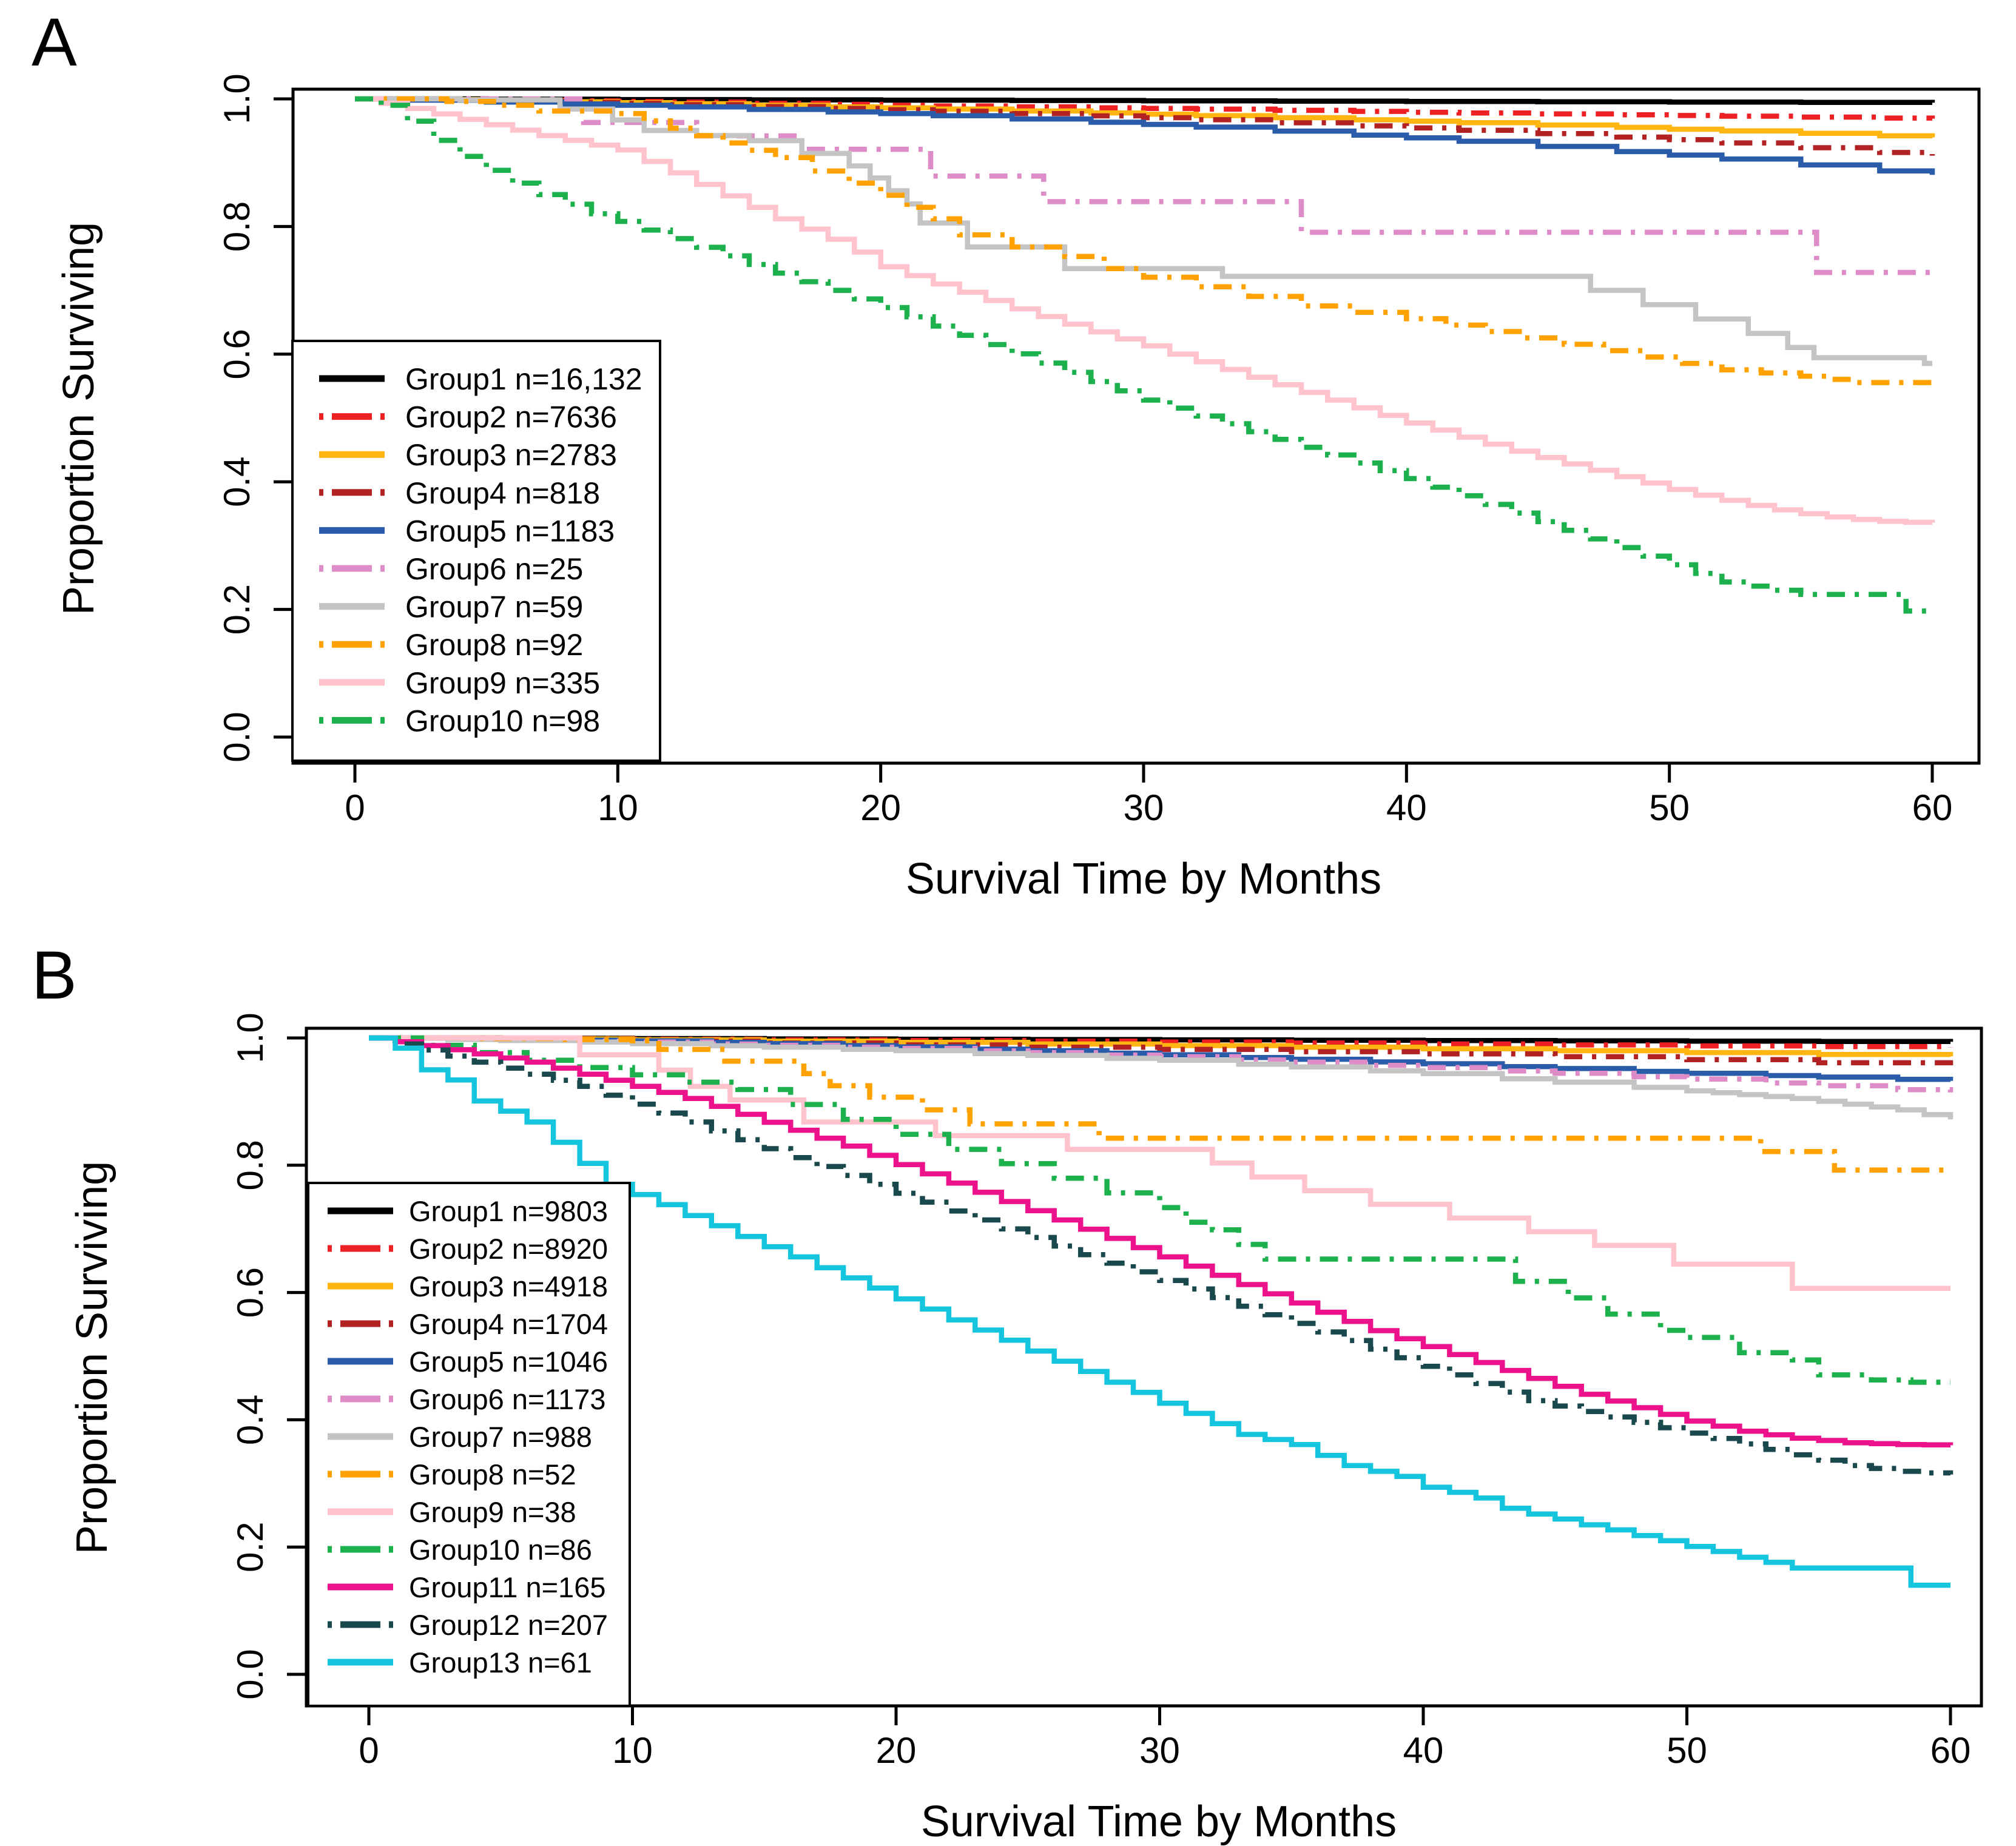 This screenshot has height=1846, width=2016. I want to click on y-tick-label-a: 0.2, so click(237, 609).